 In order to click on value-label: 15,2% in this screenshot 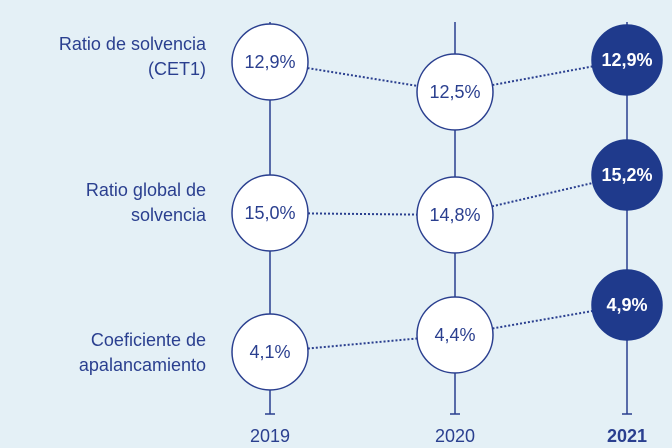, I will do `click(626, 175)`.